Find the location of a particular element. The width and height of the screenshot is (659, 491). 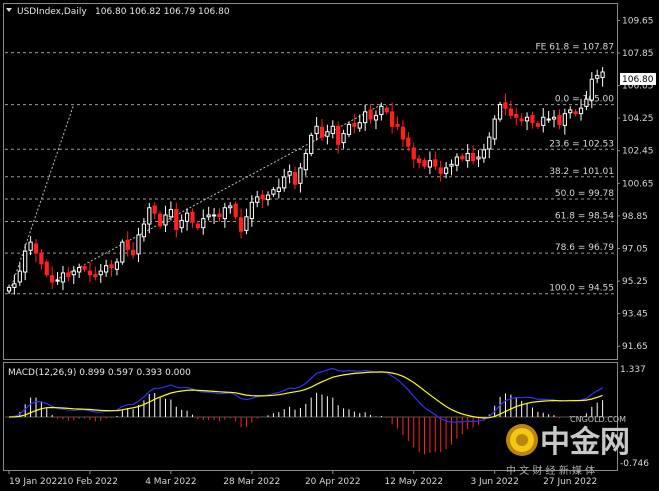

x-tick-label: 4 Mar 2022 is located at coordinates (170, 482).